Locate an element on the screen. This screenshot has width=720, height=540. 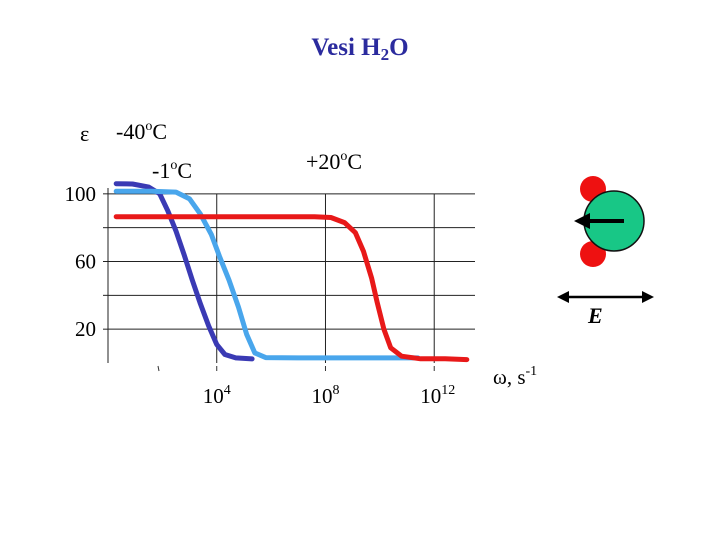
y-tick-label: 20 is located at coordinates (85, 329).